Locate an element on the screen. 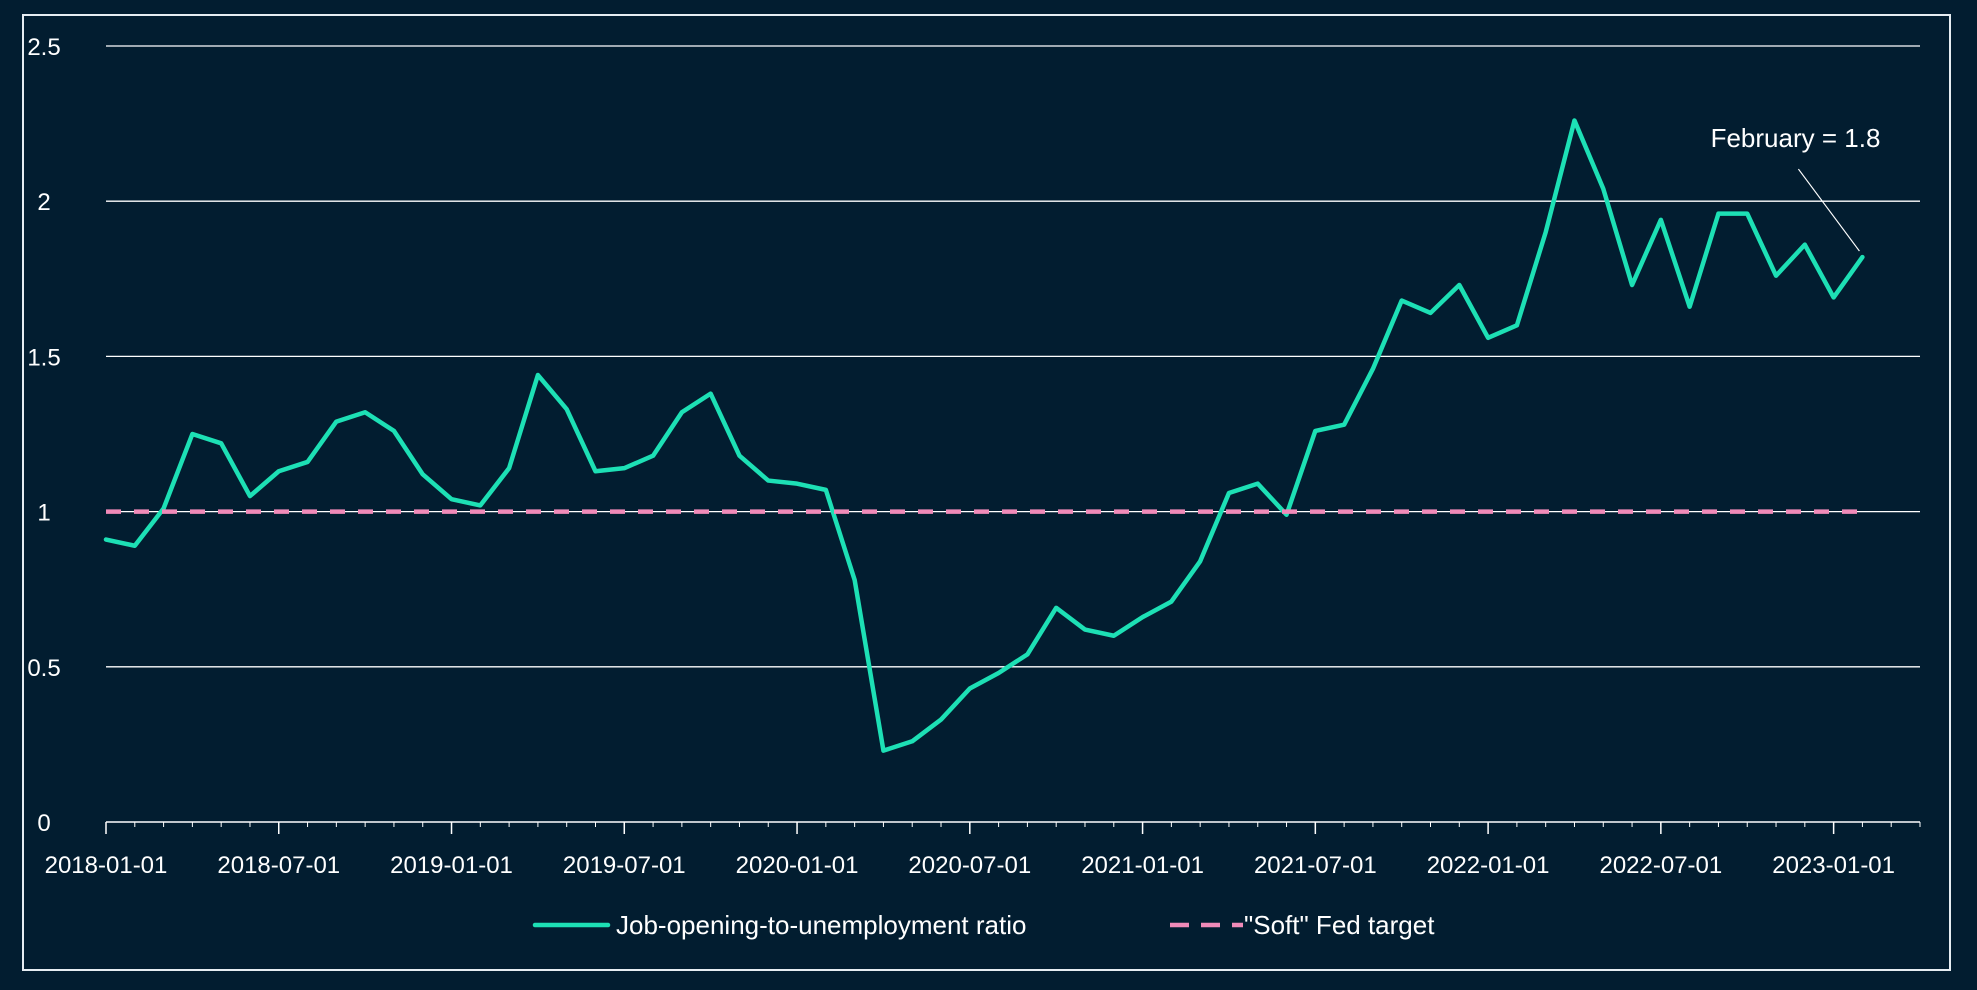 The width and height of the screenshot is (1977, 990). legend-label: "Soft" Fed target is located at coordinates (1339, 925).